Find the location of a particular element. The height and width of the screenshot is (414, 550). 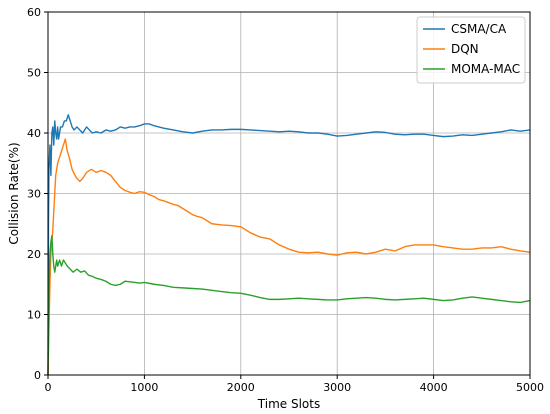

x-tick-label: 5000 is located at coordinates (530, 387).